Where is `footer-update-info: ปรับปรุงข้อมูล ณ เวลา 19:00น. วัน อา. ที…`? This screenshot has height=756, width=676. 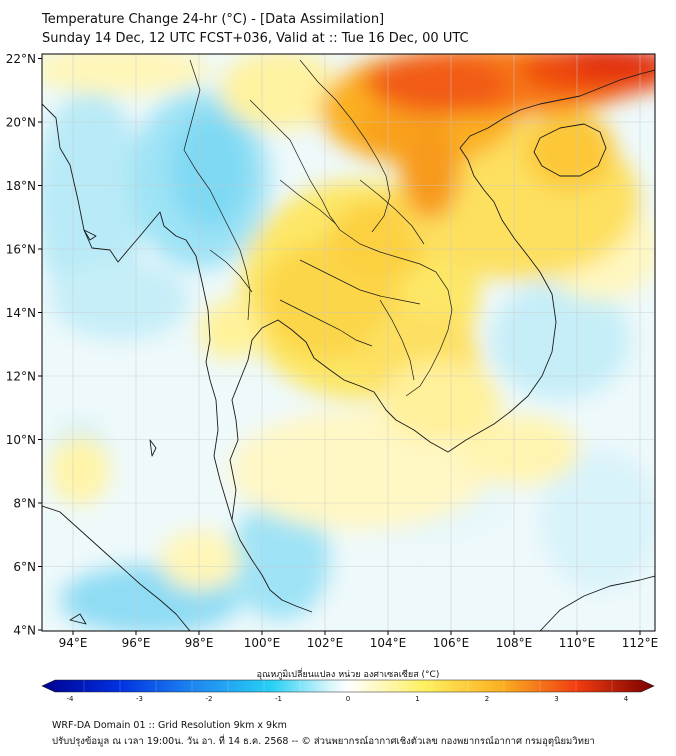
footer-update-info: ปรับปรุงข้อมูล ณ เวลา 19:00น. วัน อา. ที… is located at coordinates (323, 741).